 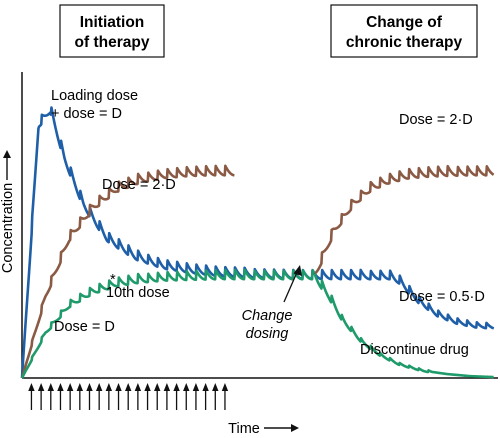 What do you see at coordinates (414, 350) in the screenshot?
I see `discontinue-label: Discontinue drug` at bounding box center [414, 350].